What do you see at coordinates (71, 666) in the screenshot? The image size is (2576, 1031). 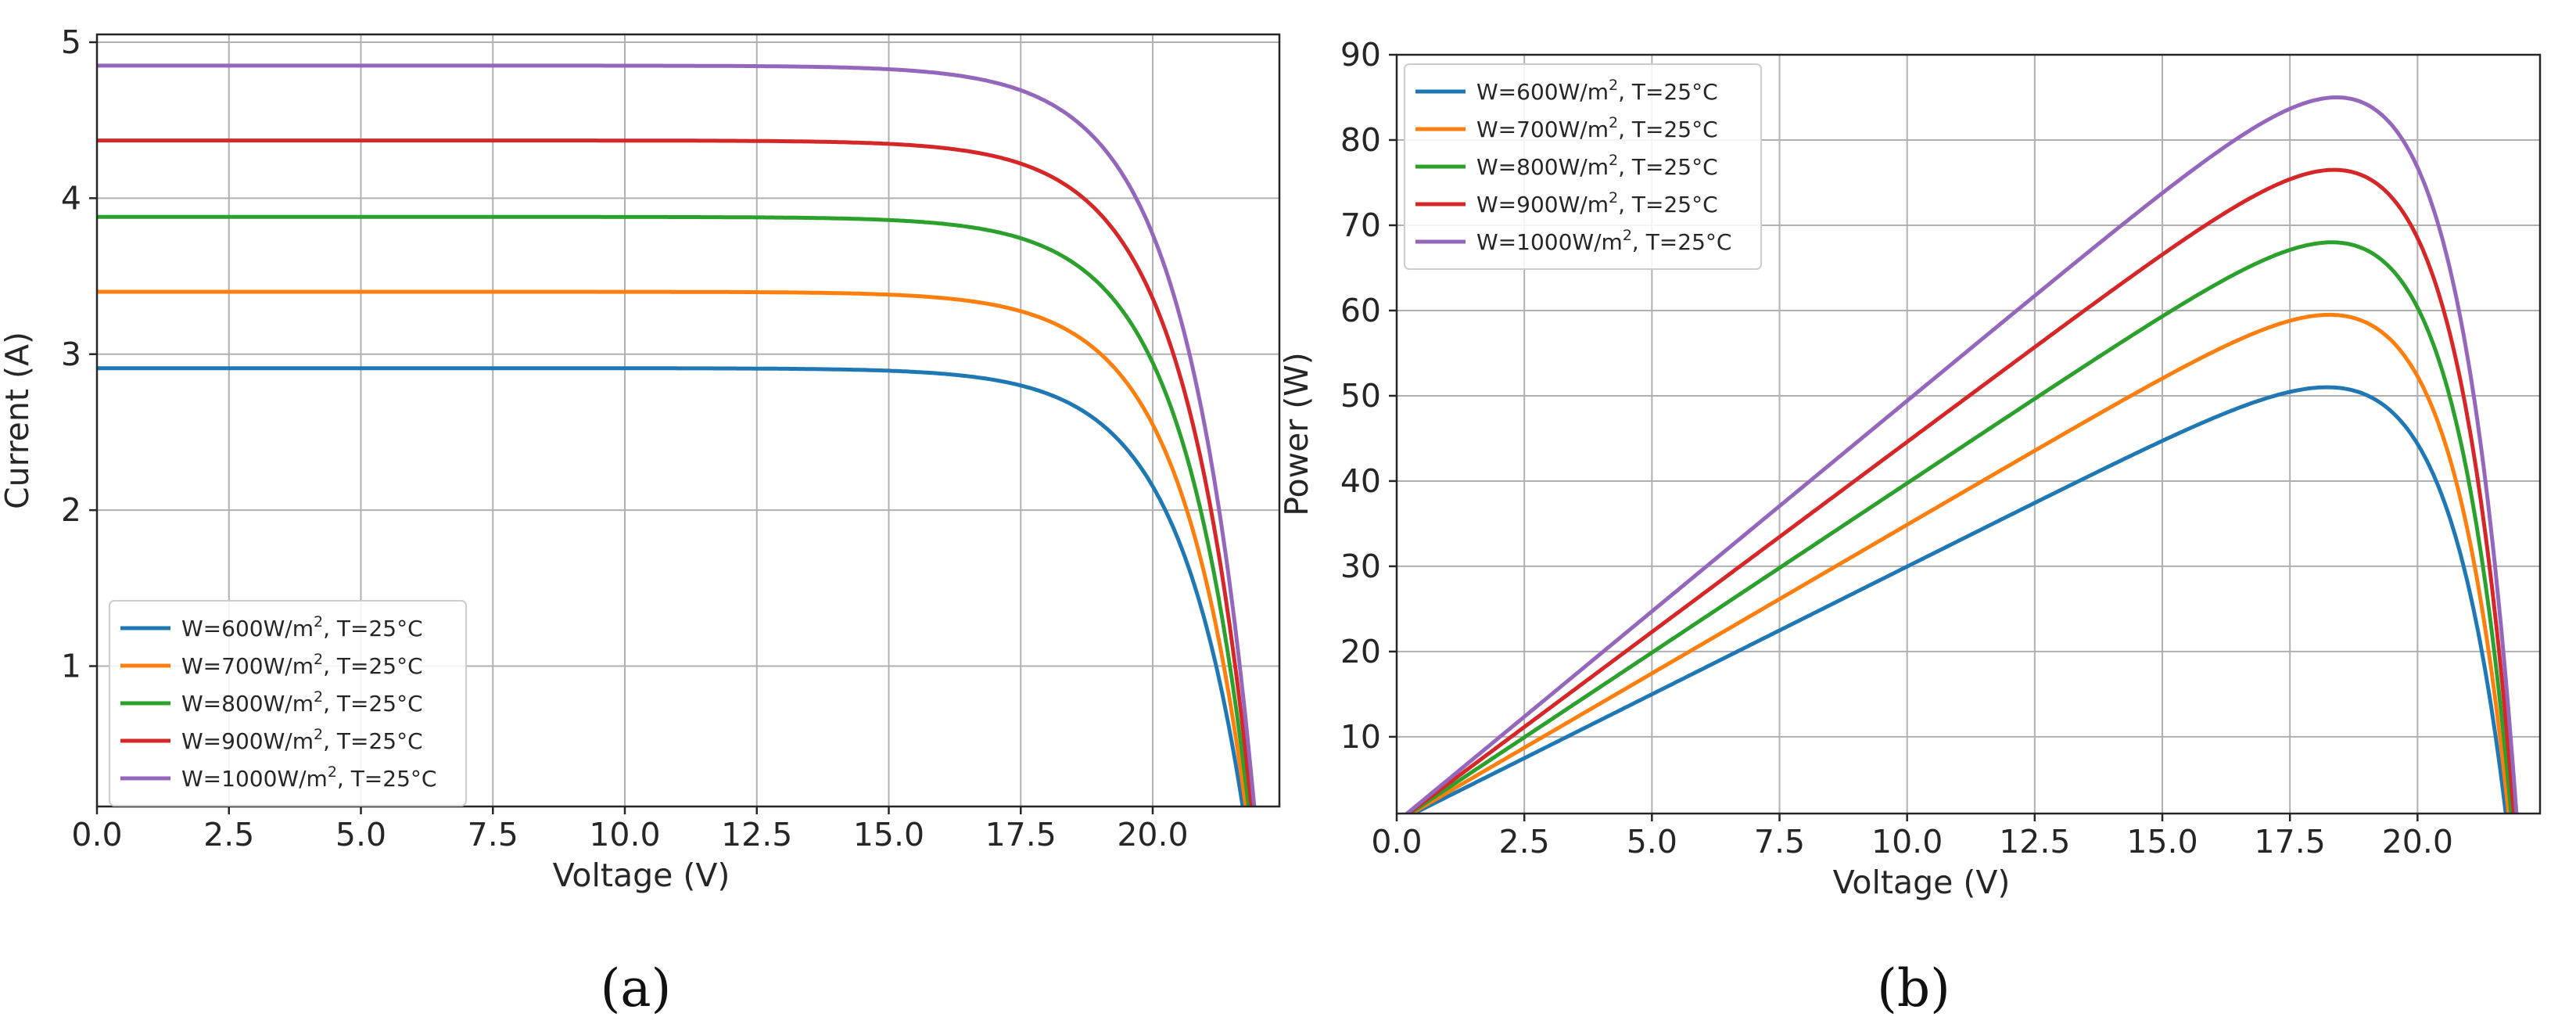 I see `y-tick-label: 1` at bounding box center [71, 666].